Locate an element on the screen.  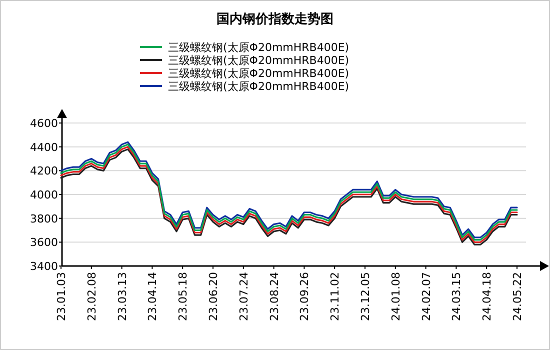
x-tick-label: 24.03.15 is located at coordinates (457, 296).